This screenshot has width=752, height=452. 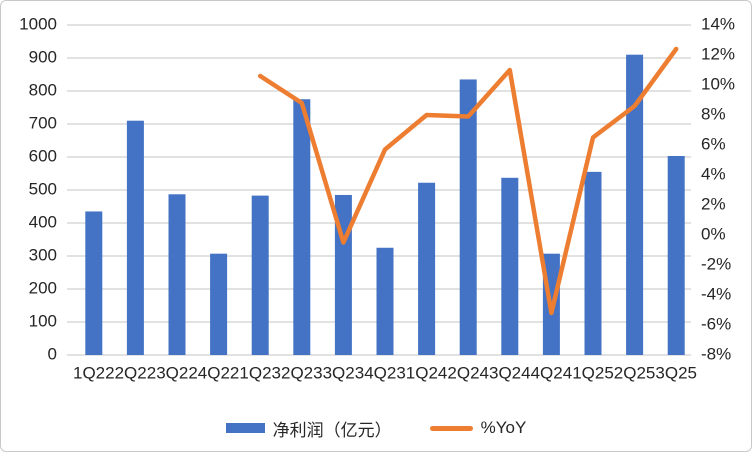 I want to click on y-axis-tick-label: 900, so click(x=43, y=56).